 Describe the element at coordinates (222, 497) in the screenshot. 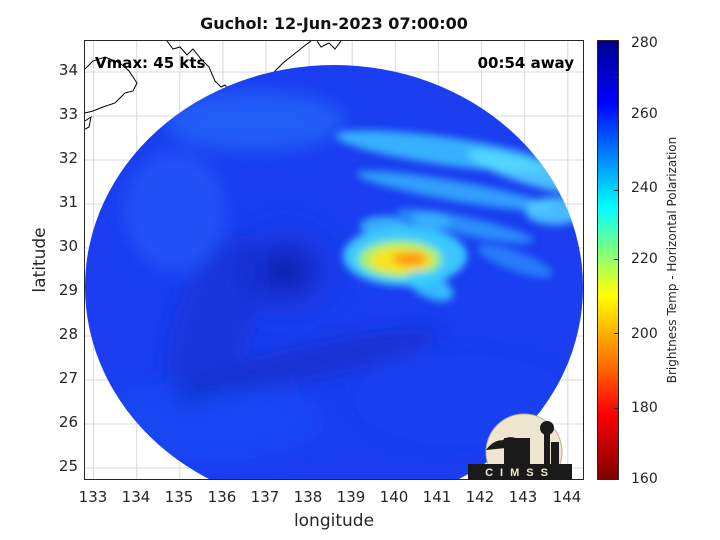

I see `x-tick-label: 136` at that location.